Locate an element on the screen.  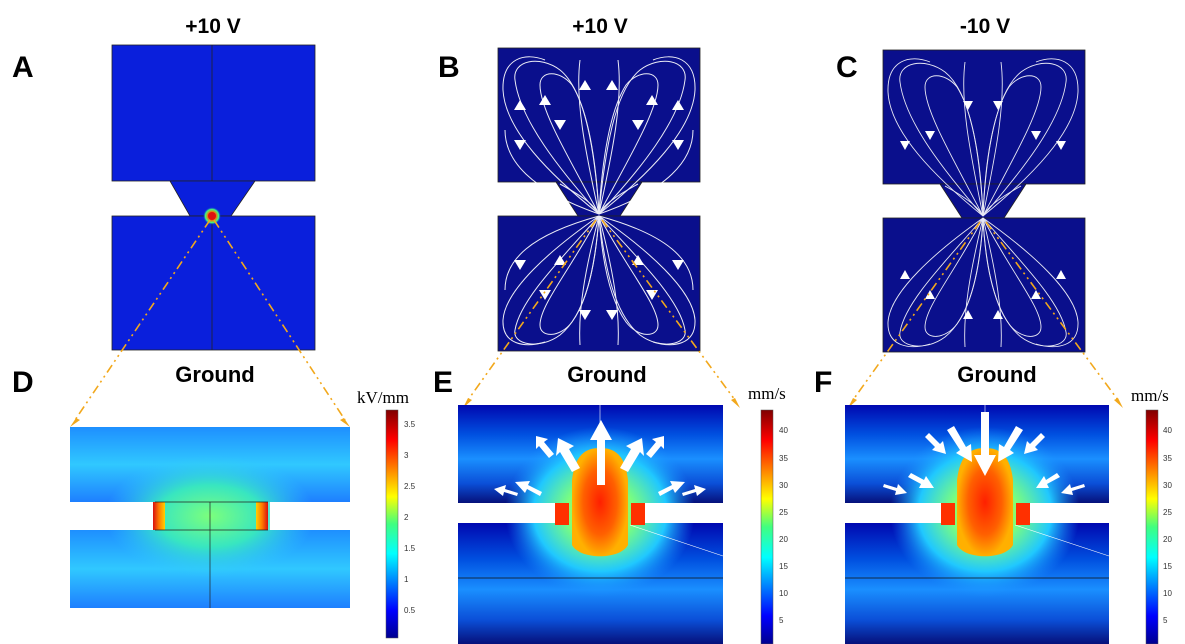
tick-label: 1 is located at coordinates (406, 579).